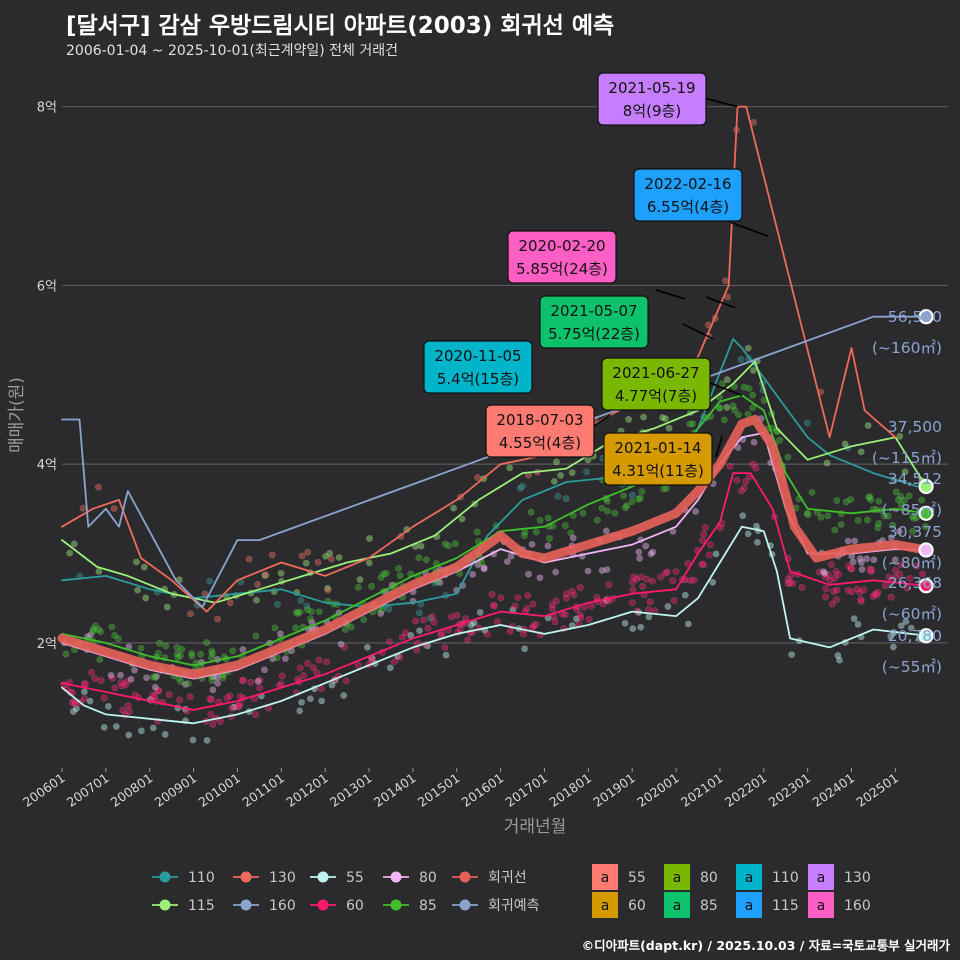 The height and width of the screenshot is (960, 960). What do you see at coordinates (561, 246) in the screenshot?
I see `callout-date: 2020-02-20` at bounding box center [561, 246].